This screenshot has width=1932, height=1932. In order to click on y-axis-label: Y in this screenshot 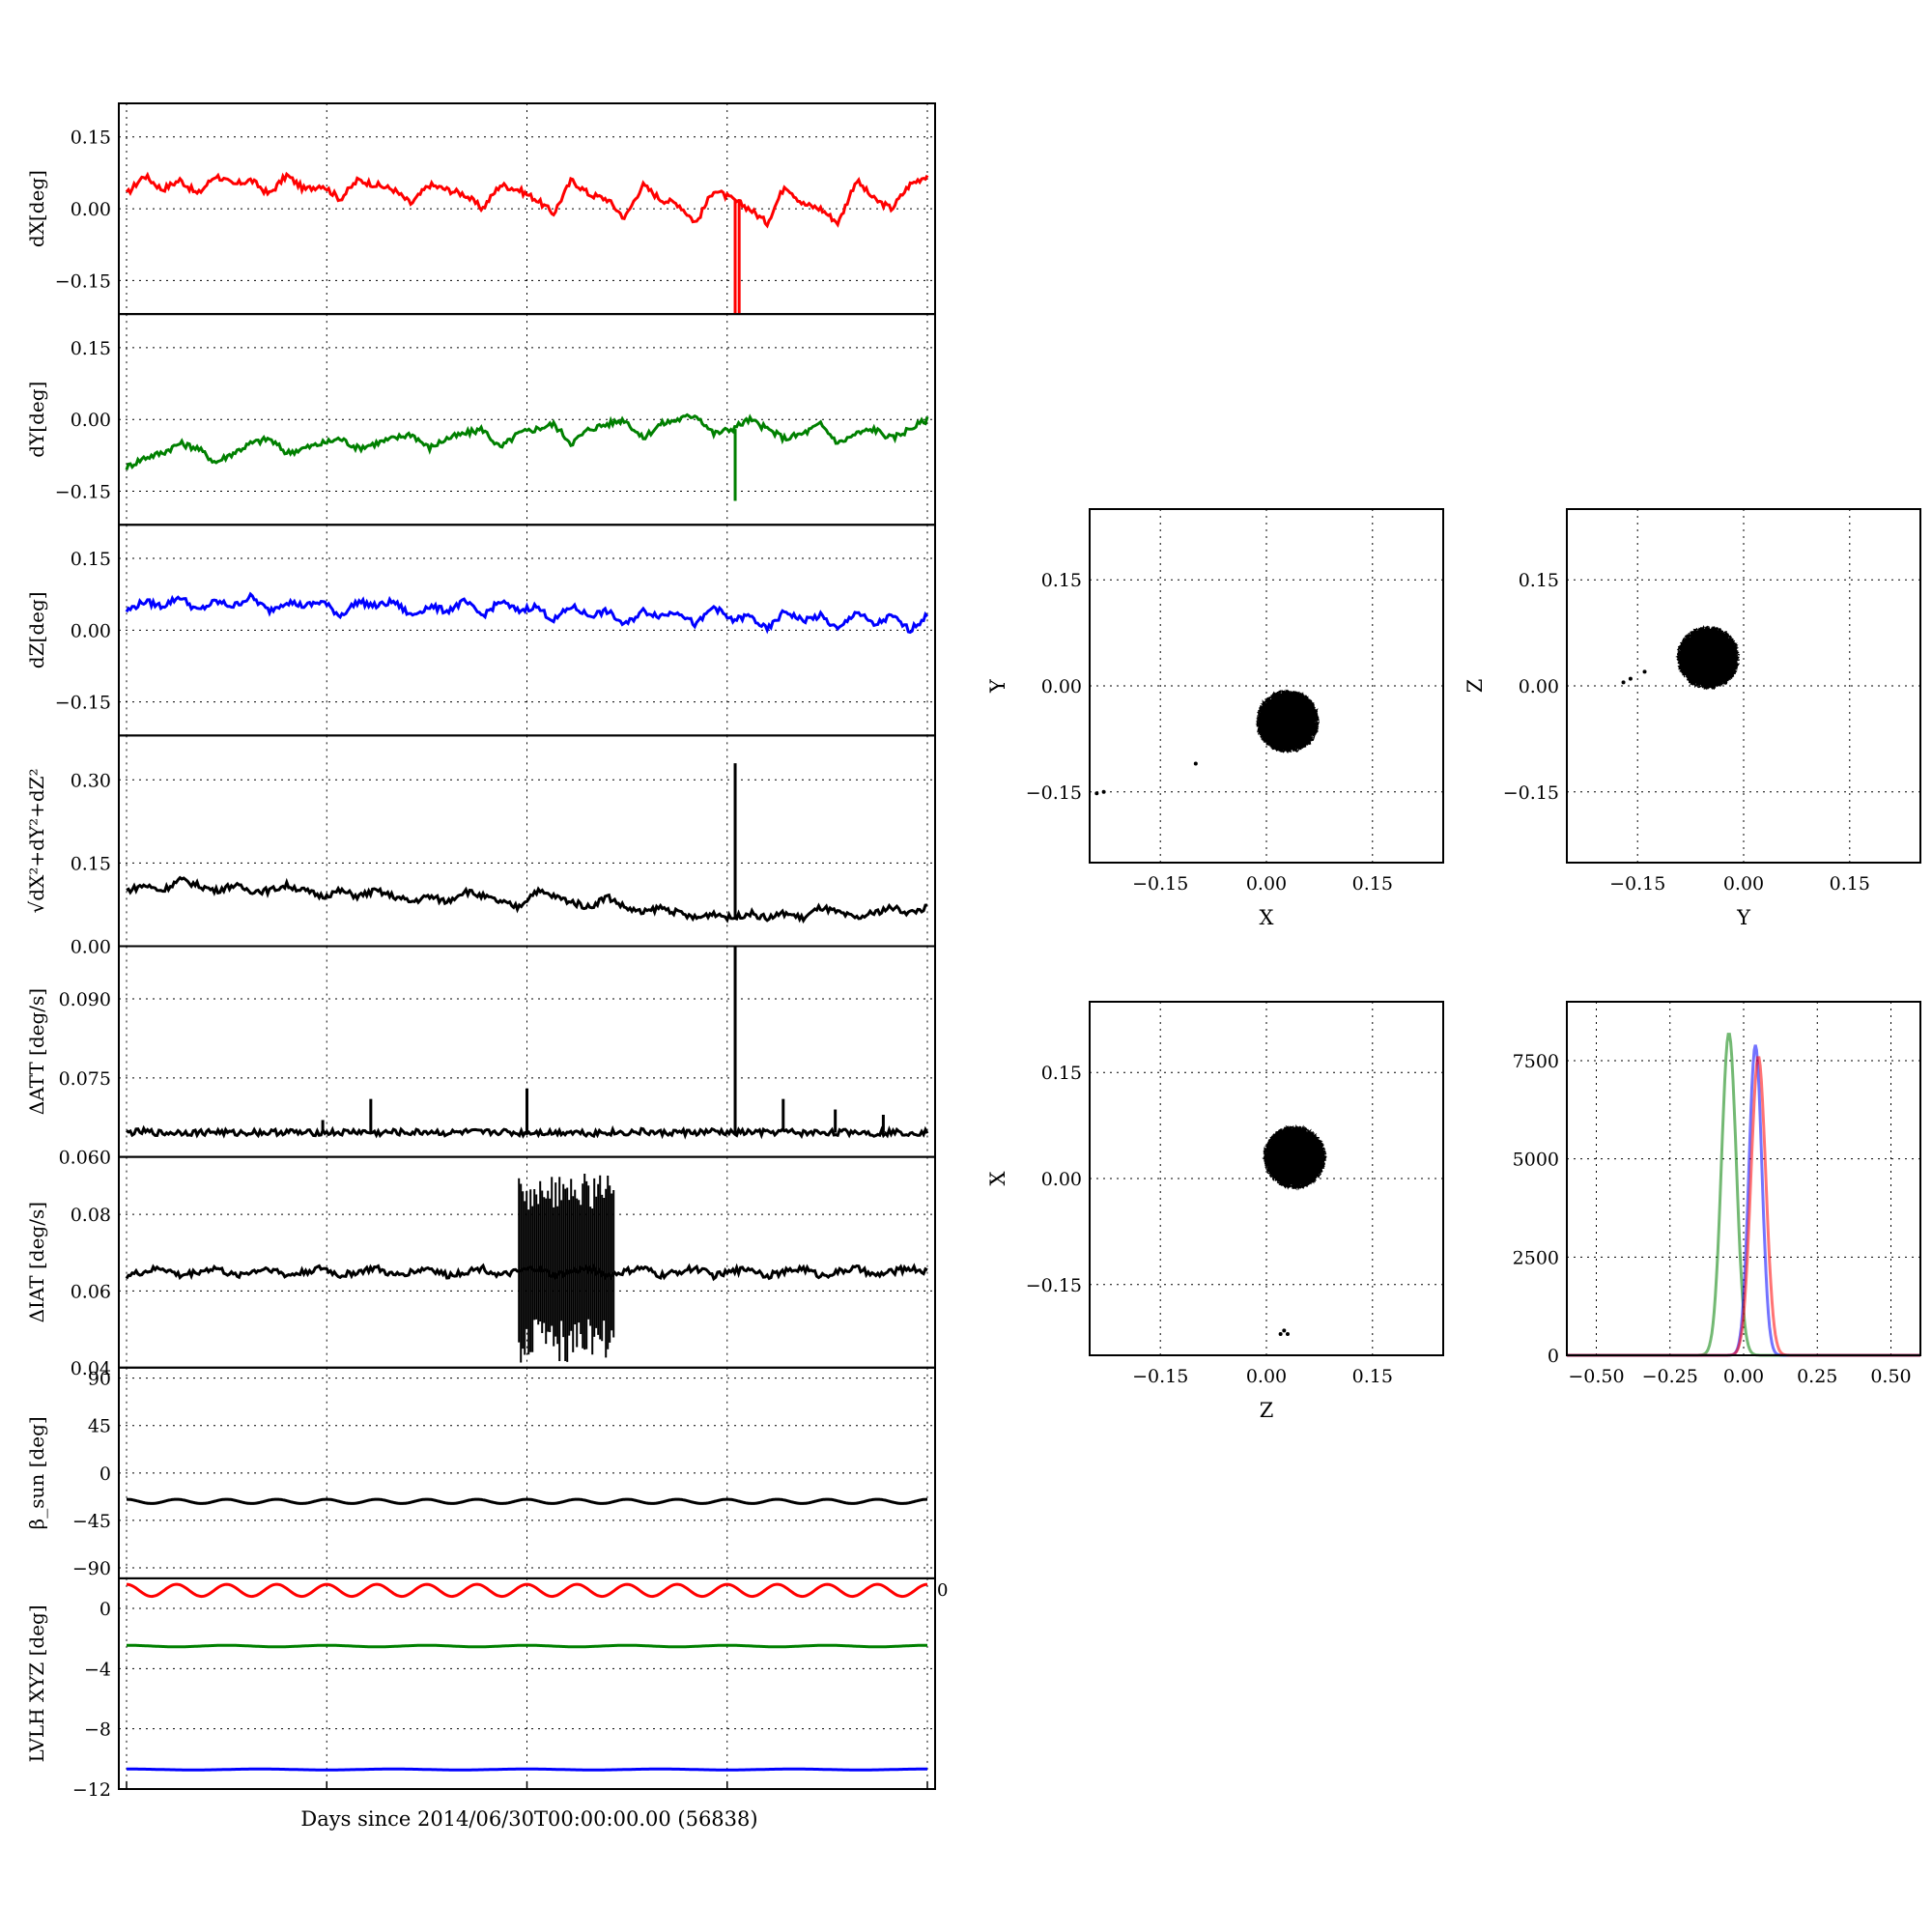, I will do `click(997, 686)`.